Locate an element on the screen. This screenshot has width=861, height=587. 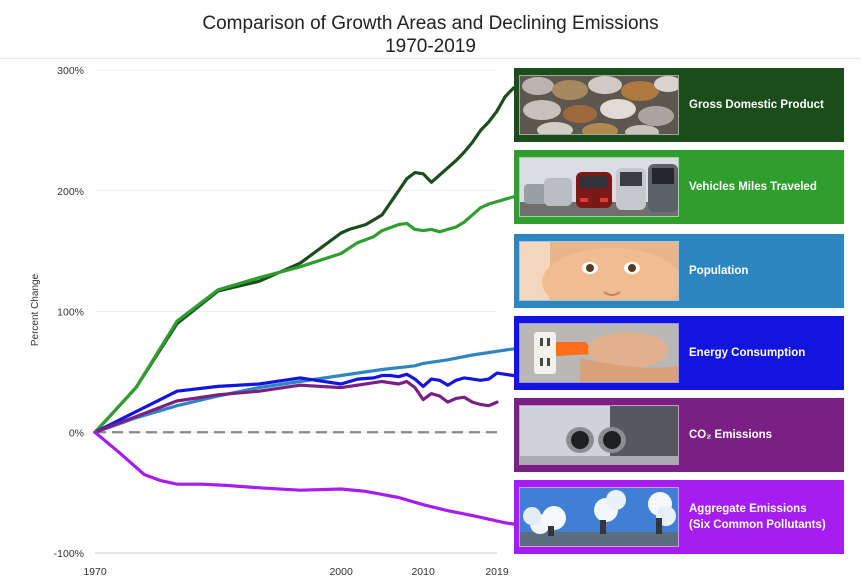
legend-label: Gross Domestic Product is located at coordinates (756, 105).